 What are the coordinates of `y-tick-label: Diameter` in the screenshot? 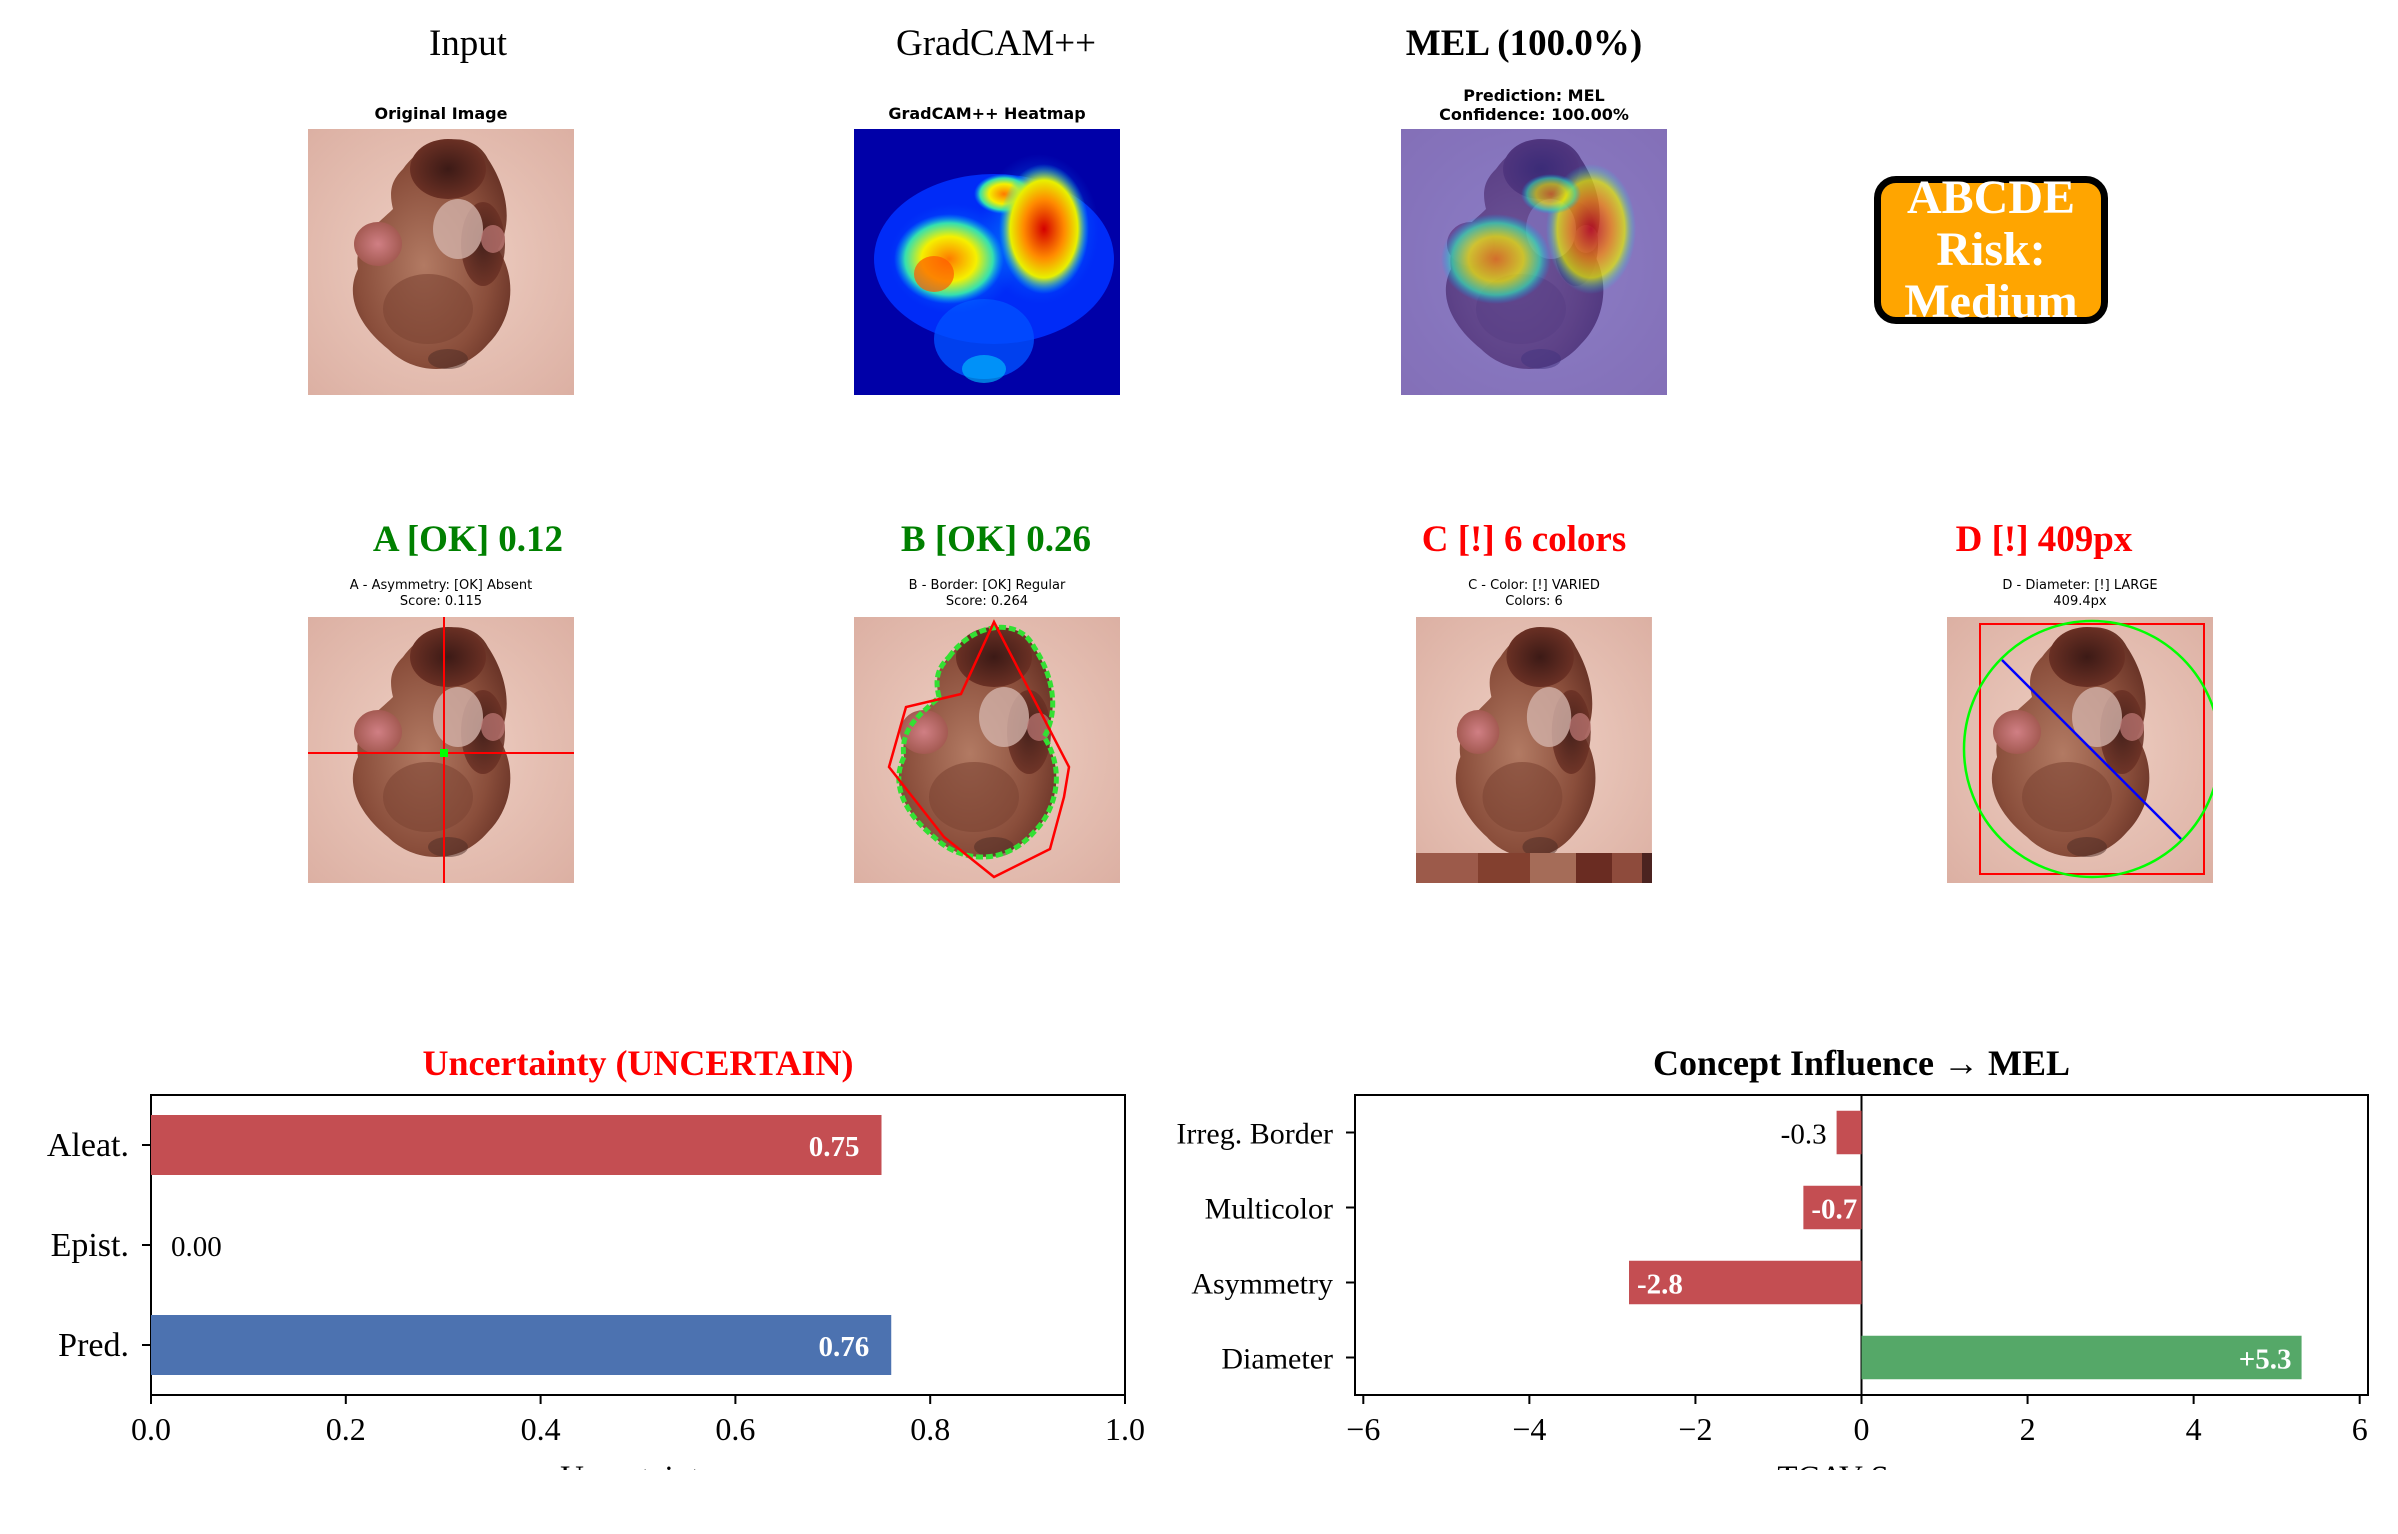 It's located at (1277, 1359).